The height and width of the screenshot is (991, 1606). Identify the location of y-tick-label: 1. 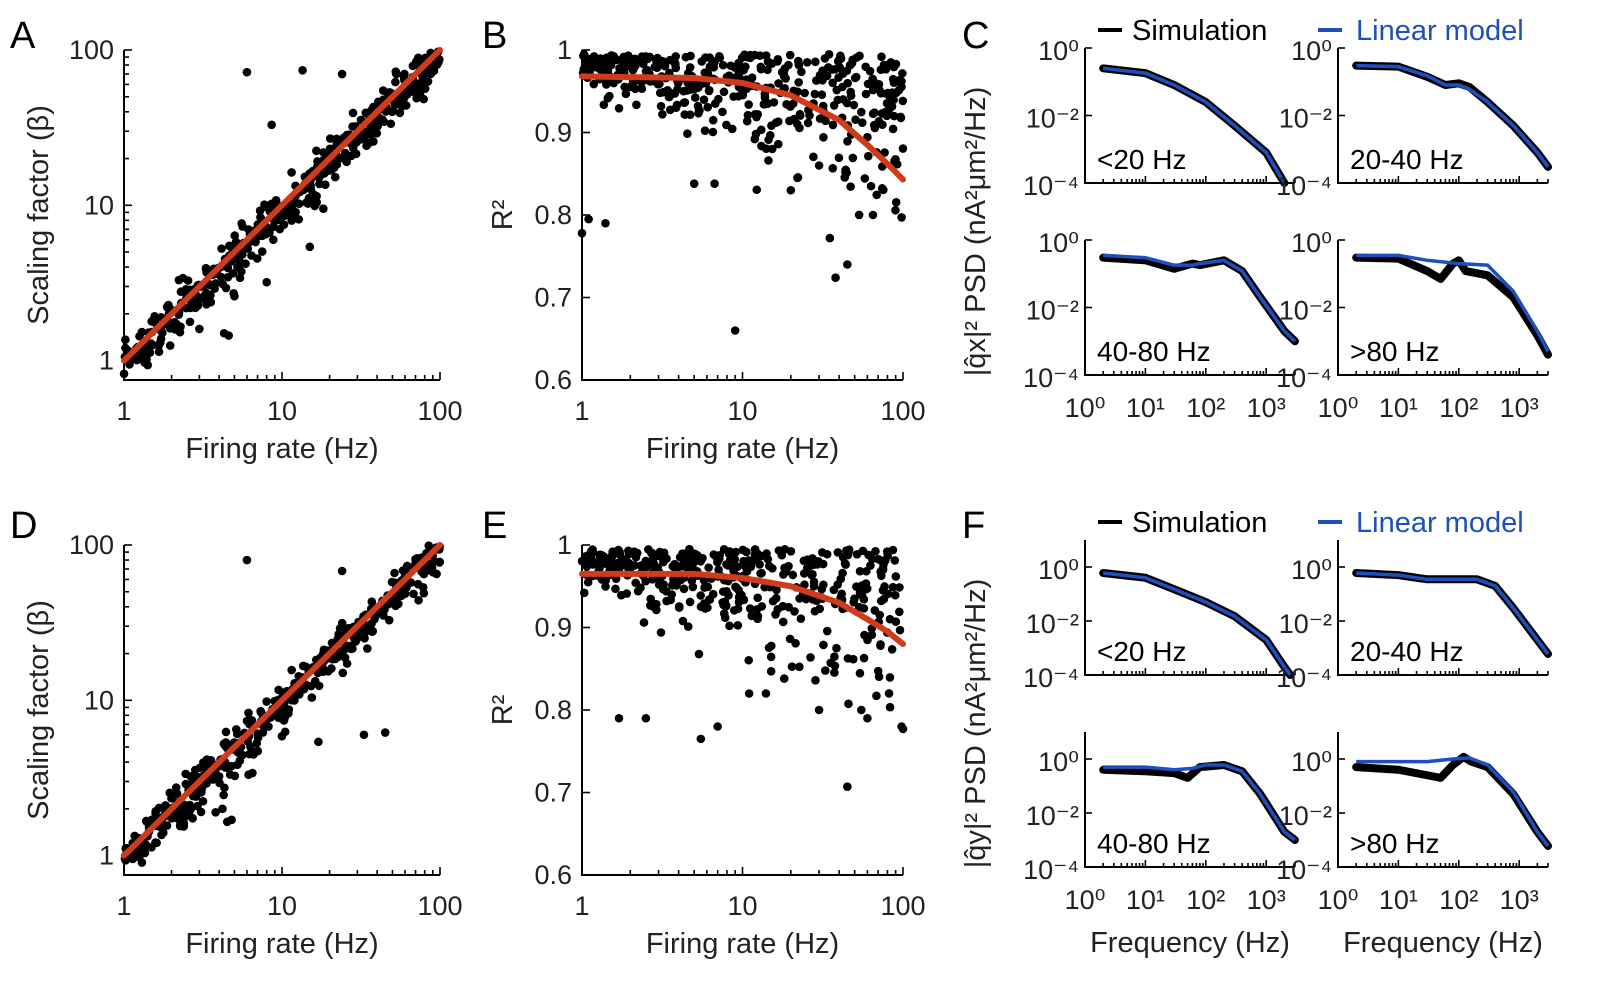
(564, 545).